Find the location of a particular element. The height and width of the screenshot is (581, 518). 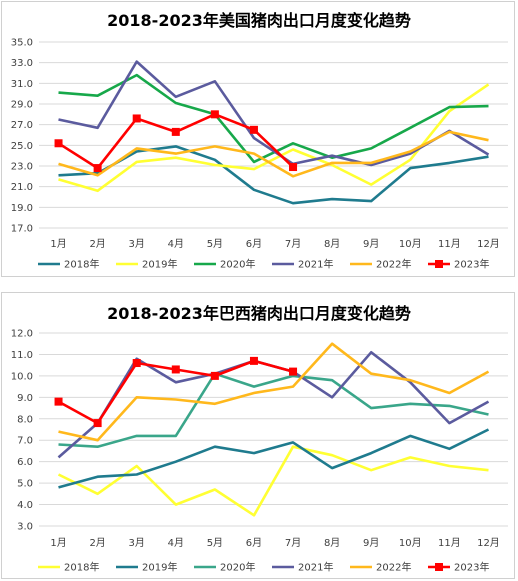

y-tick-label: 27.0 is located at coordinates (22, 125).